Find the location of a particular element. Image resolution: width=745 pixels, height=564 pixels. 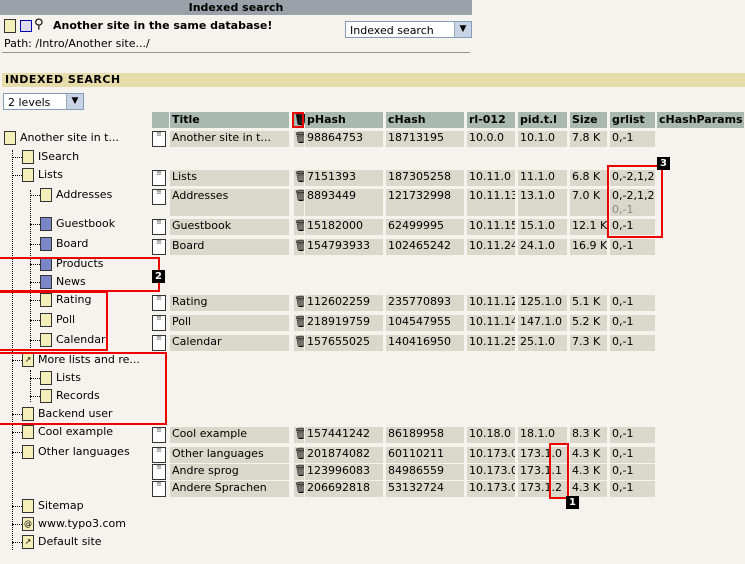

cell-size: 4.3 K is located at coordinates (588, 472).